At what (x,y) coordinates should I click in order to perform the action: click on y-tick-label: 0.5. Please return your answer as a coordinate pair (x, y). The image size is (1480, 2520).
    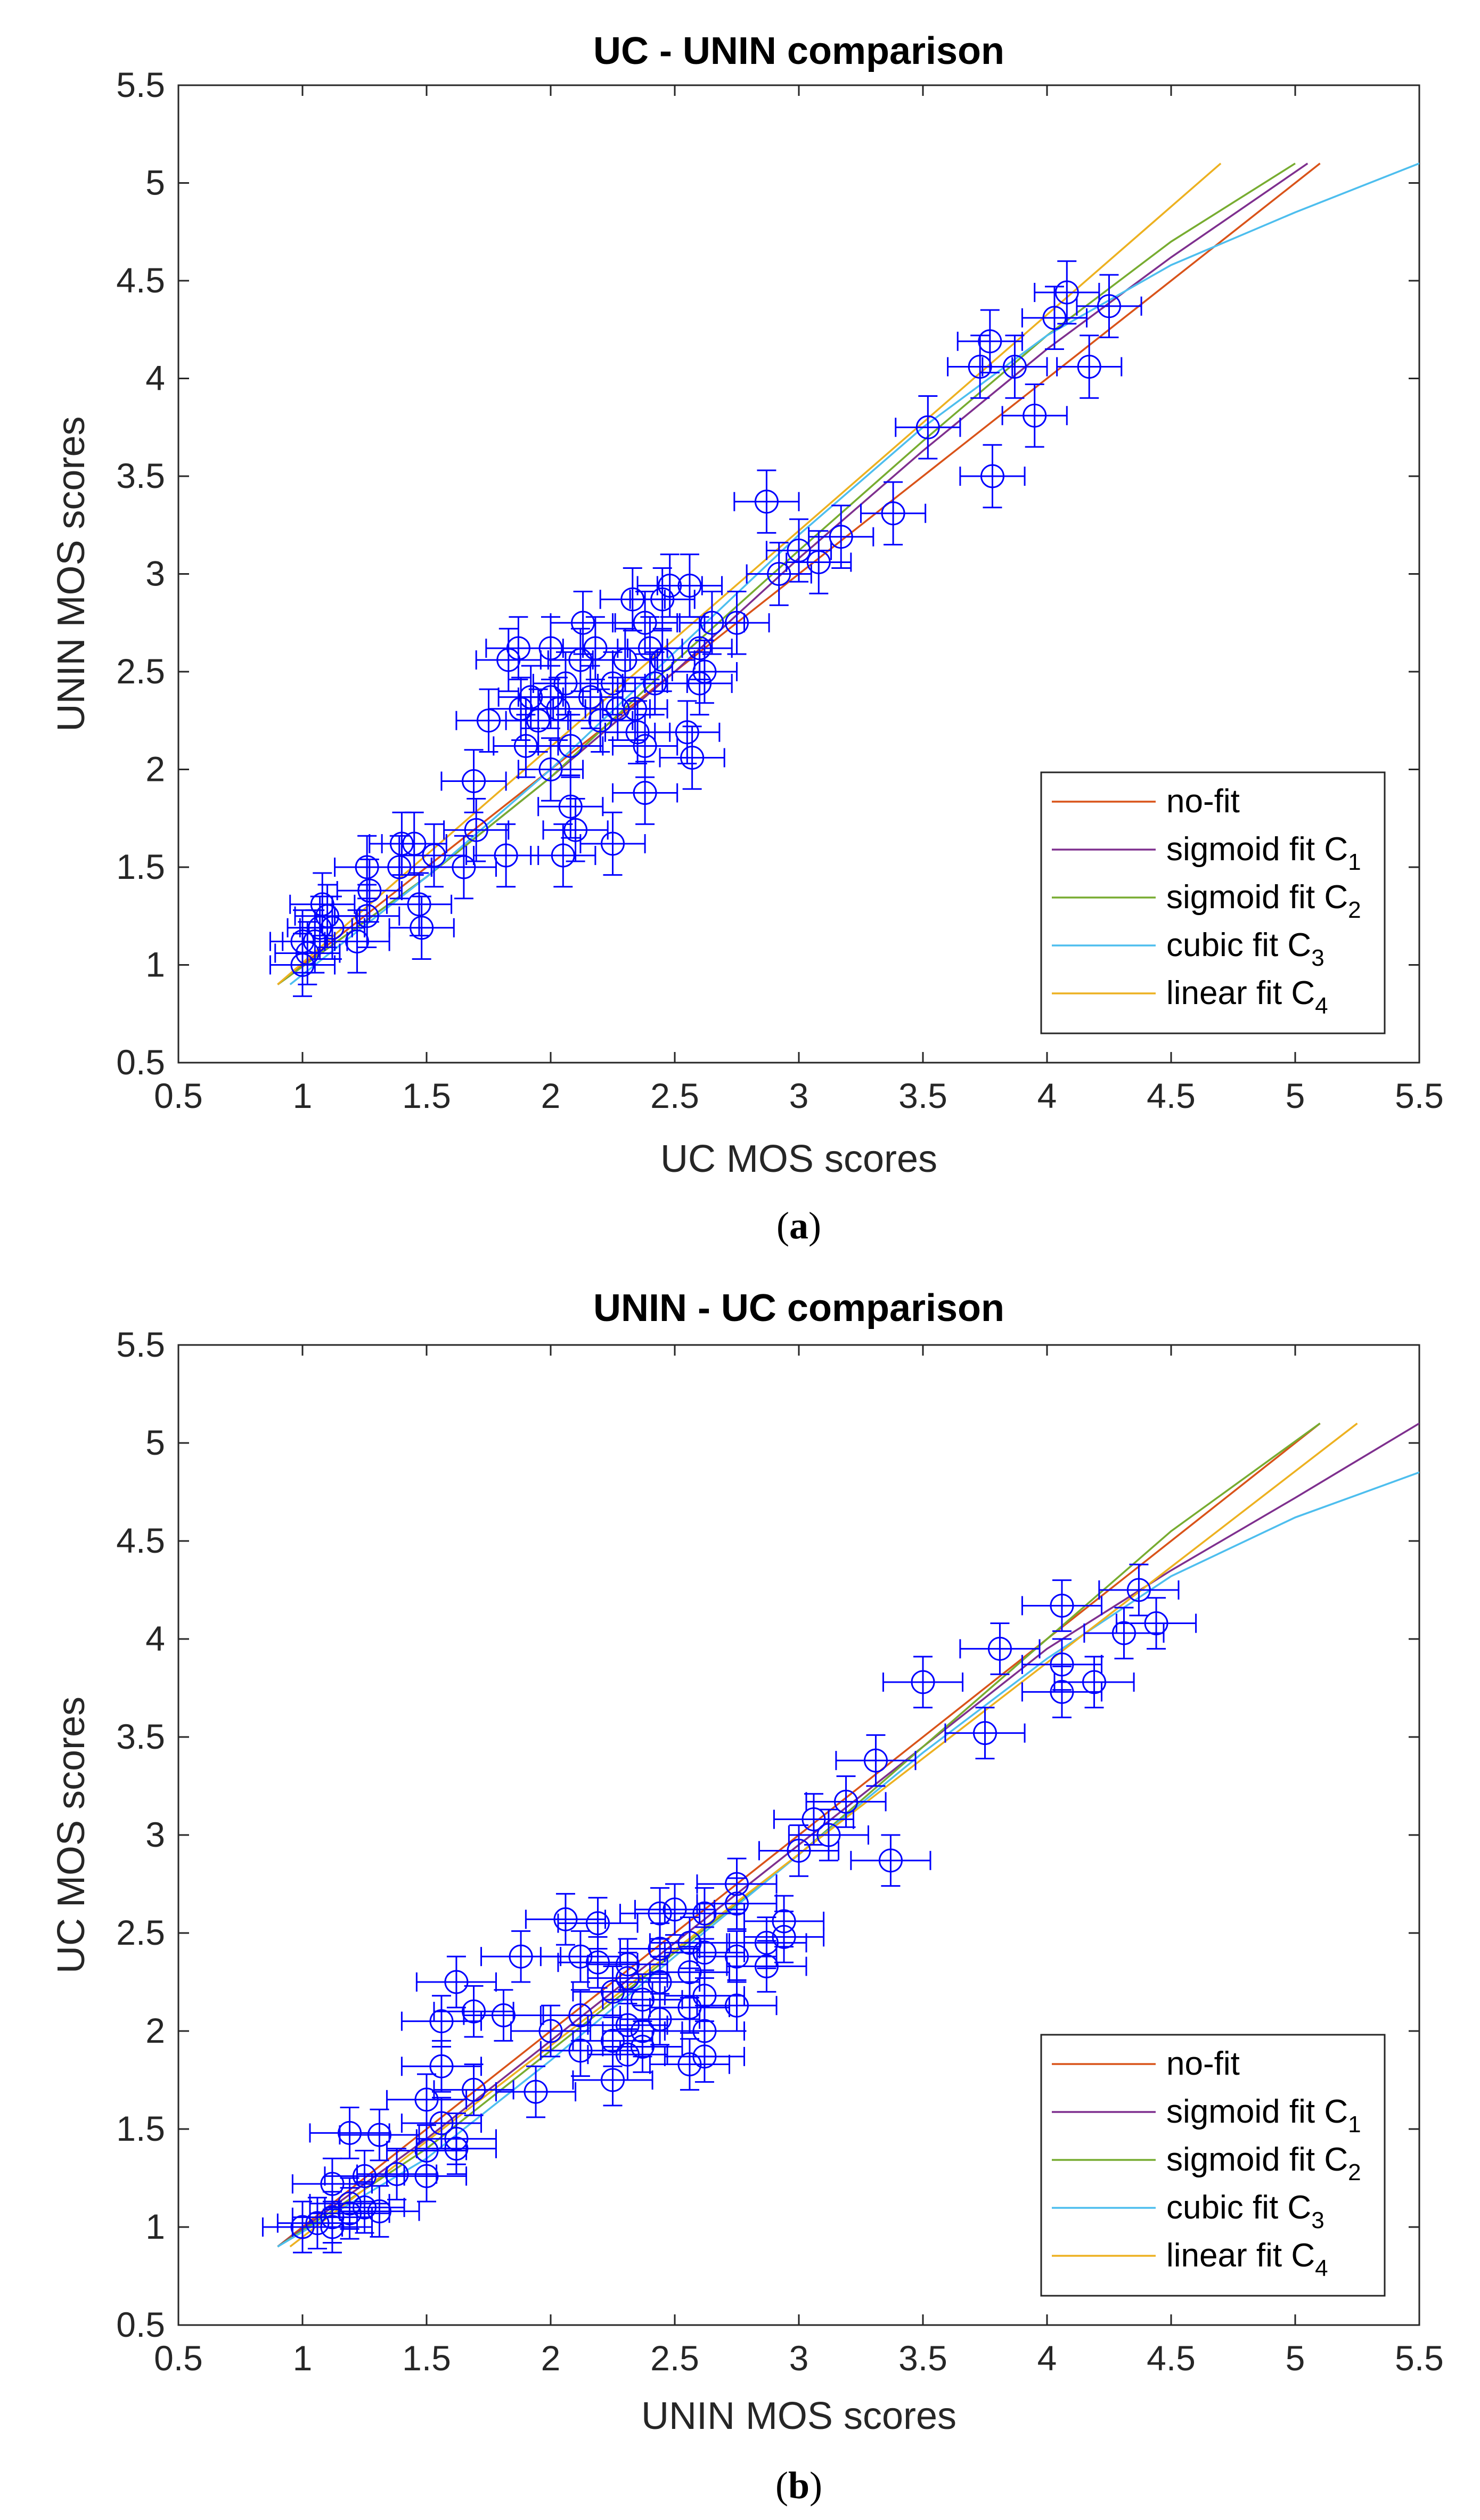
    Looking at the image, I should click on (140, 2325).